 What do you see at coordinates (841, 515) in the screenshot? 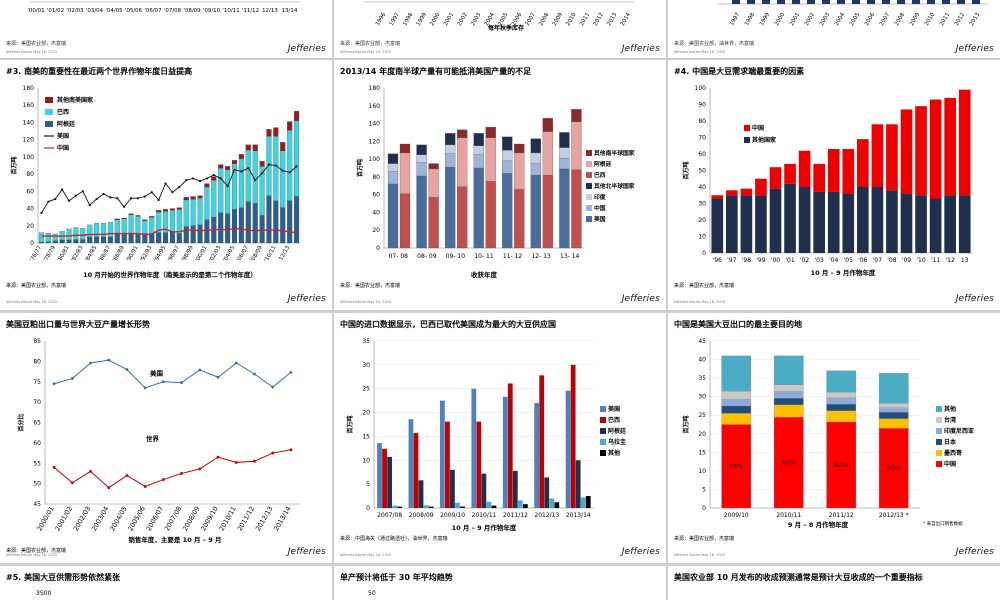
I see `x-tick-label: 2011/12` at bounding box center [841, 515].